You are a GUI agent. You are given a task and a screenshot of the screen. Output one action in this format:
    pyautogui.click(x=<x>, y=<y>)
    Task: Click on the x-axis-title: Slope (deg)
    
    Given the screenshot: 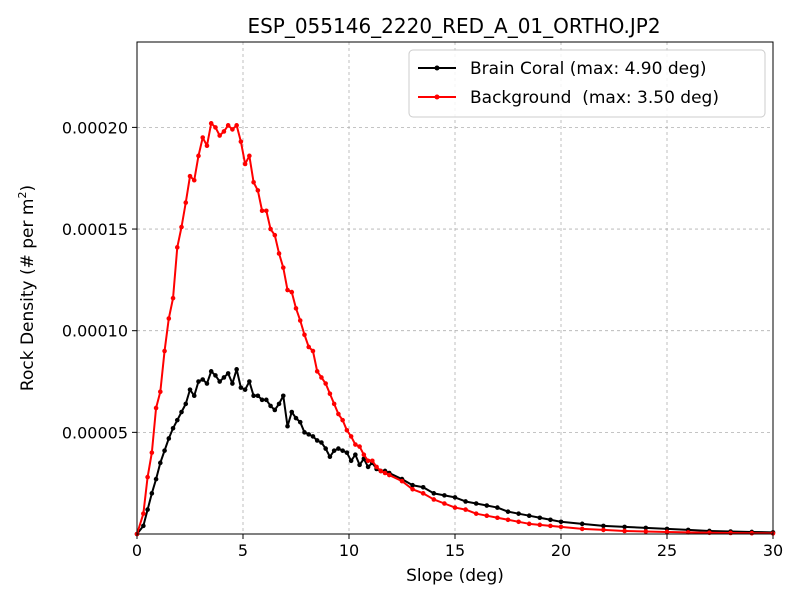 What is the action you would take?
    pyautogui.click(x=455, y=576)
    